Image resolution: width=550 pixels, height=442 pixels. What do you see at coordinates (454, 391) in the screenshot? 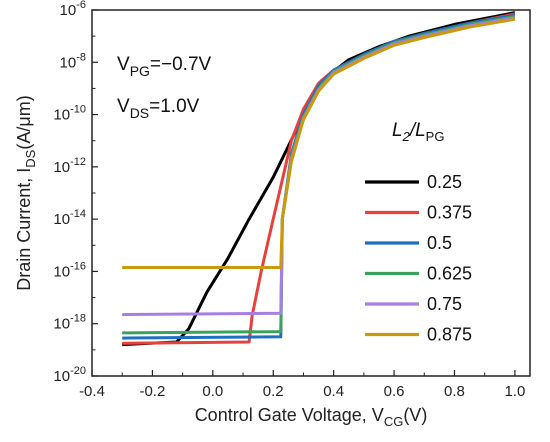
I see `x-tick-label: 0.8` at bounding box center [454, 391].